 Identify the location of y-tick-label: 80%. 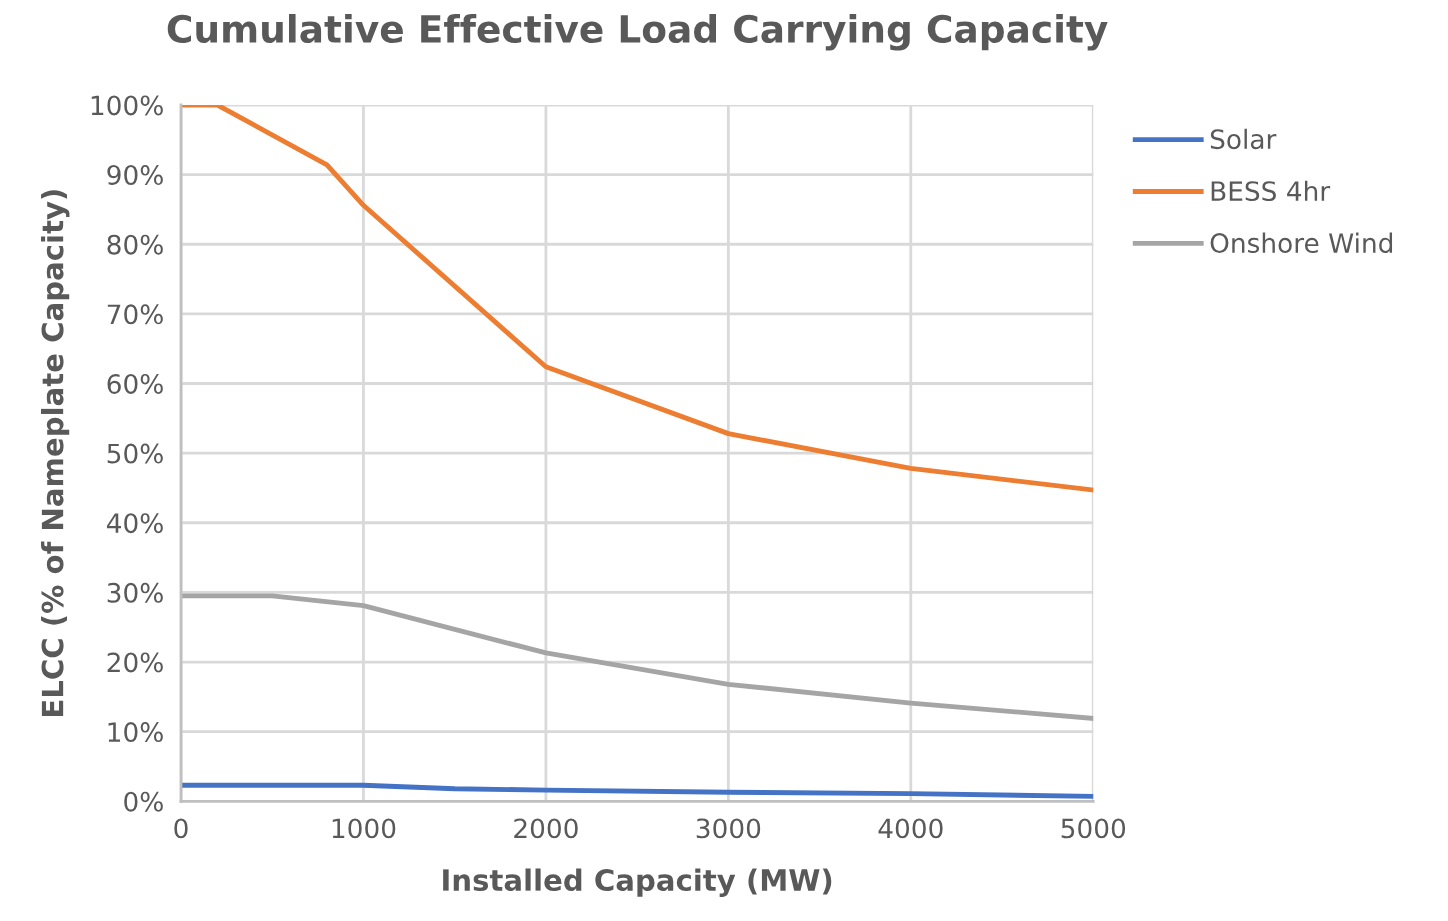
(135, 244).